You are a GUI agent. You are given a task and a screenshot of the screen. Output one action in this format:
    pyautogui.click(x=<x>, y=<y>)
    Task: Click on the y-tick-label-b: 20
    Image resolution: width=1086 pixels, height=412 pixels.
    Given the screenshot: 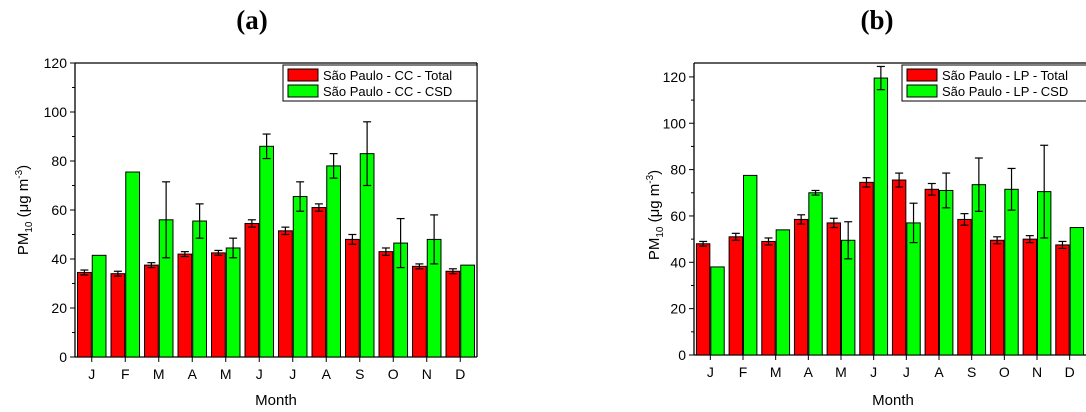 What is the action you would take?
    pyautogui.click(x=678, y=309)
    